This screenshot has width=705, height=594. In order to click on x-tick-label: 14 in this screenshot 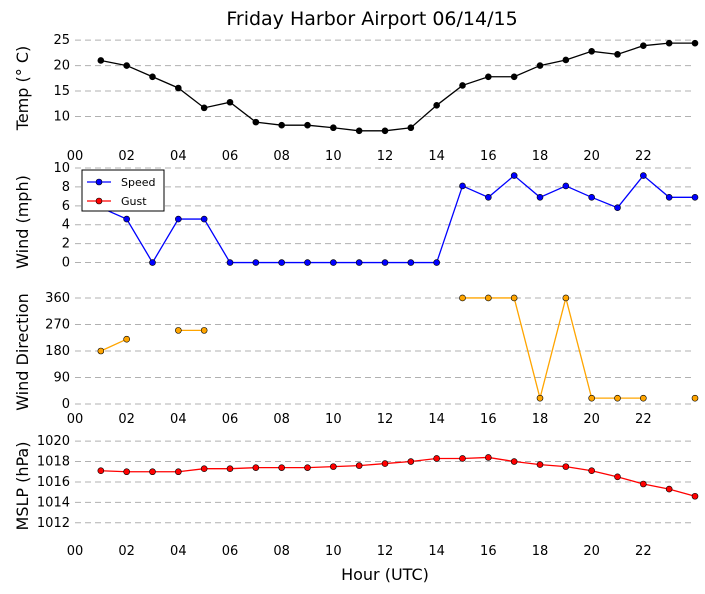, I will do `click(436, 156)`.